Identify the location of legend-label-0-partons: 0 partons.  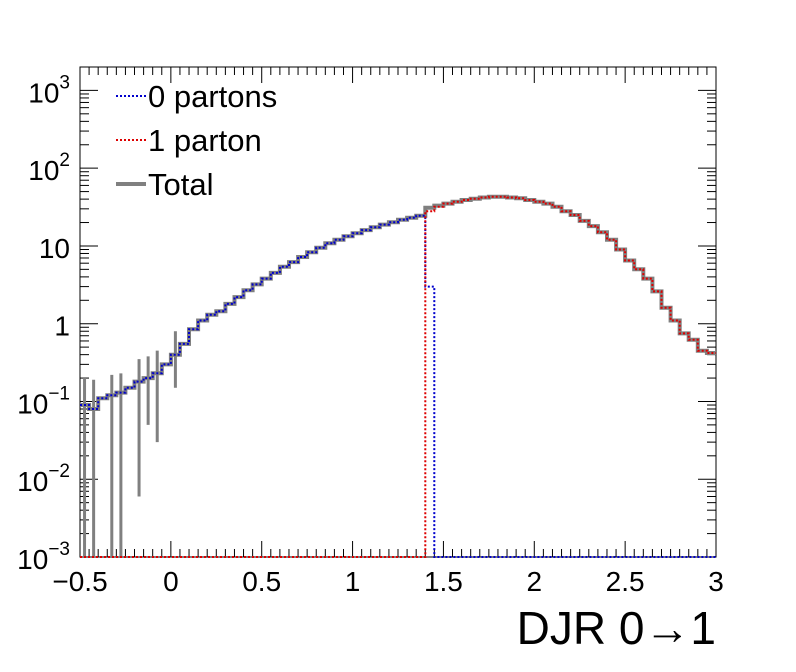
(212, 96).